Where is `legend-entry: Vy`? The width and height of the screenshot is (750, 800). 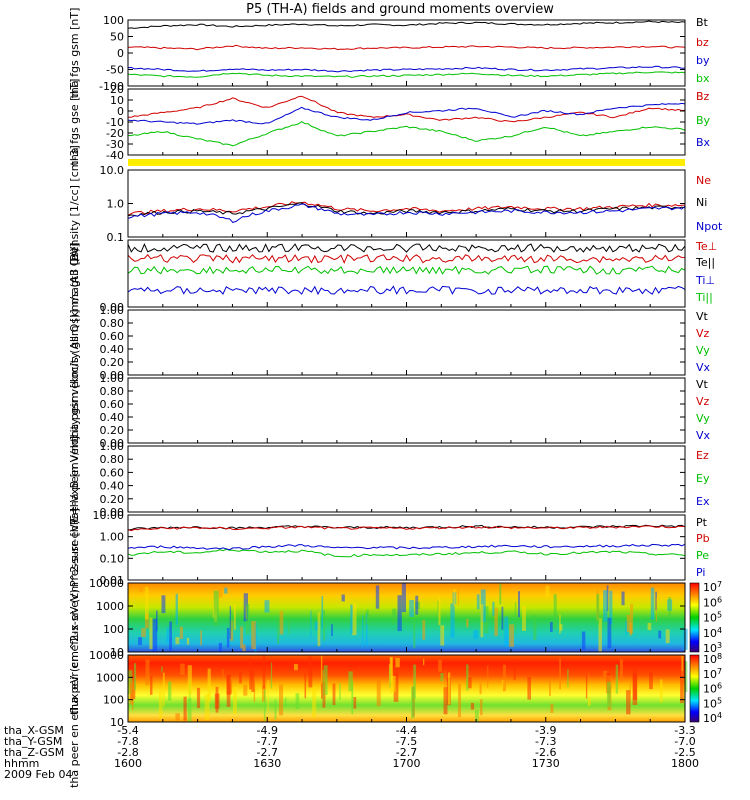
legend-entry: Vy is located at coordinates (703, 350).